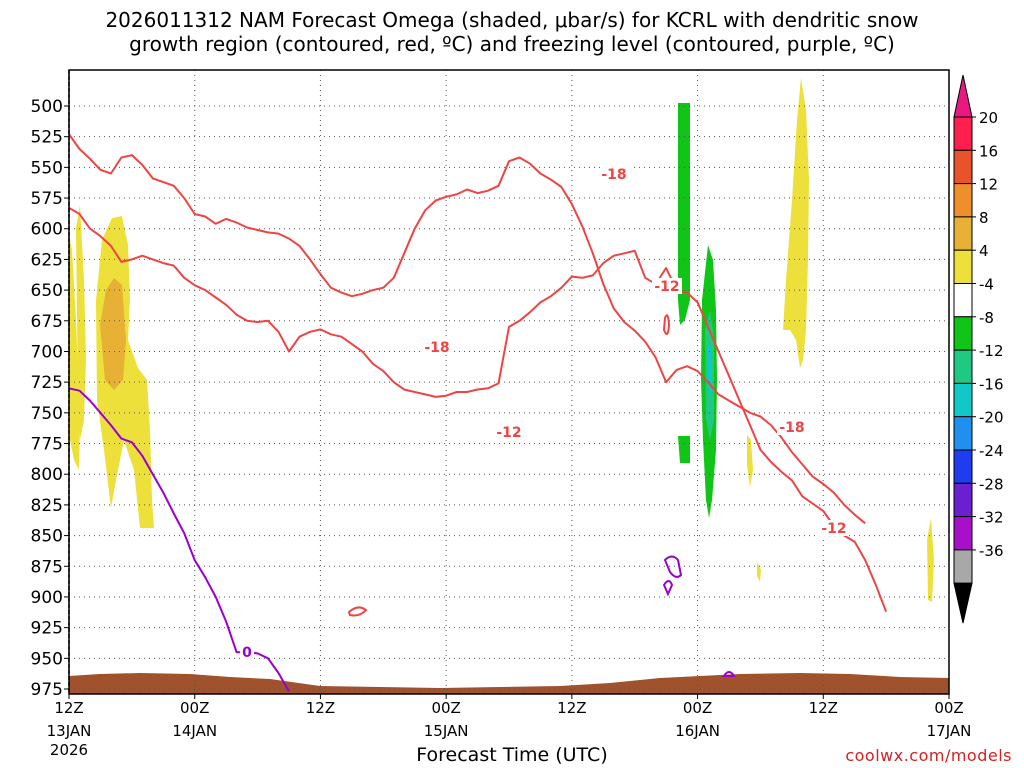 The image size is (1024, 768). I want to click on x-tick-label: 16JAN, so click(697, 731).